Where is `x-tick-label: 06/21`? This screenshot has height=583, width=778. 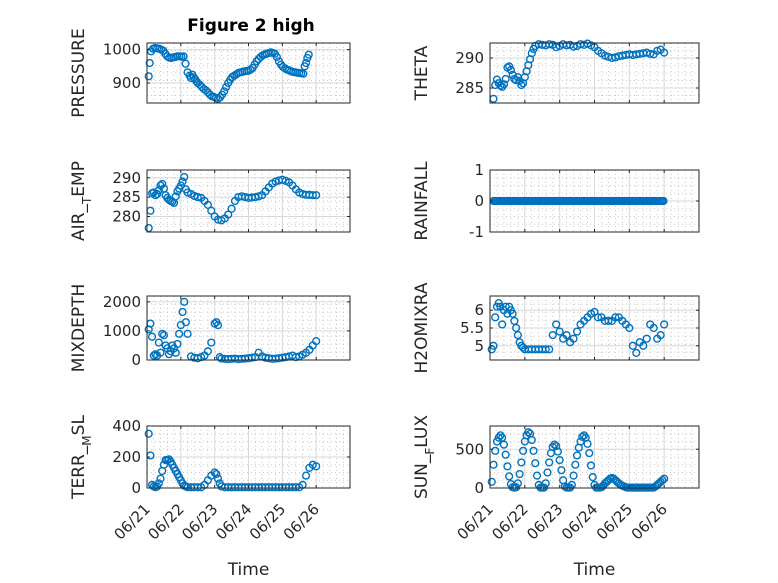
x-tick-label: 06/21 is located at coordinates (132, 521).